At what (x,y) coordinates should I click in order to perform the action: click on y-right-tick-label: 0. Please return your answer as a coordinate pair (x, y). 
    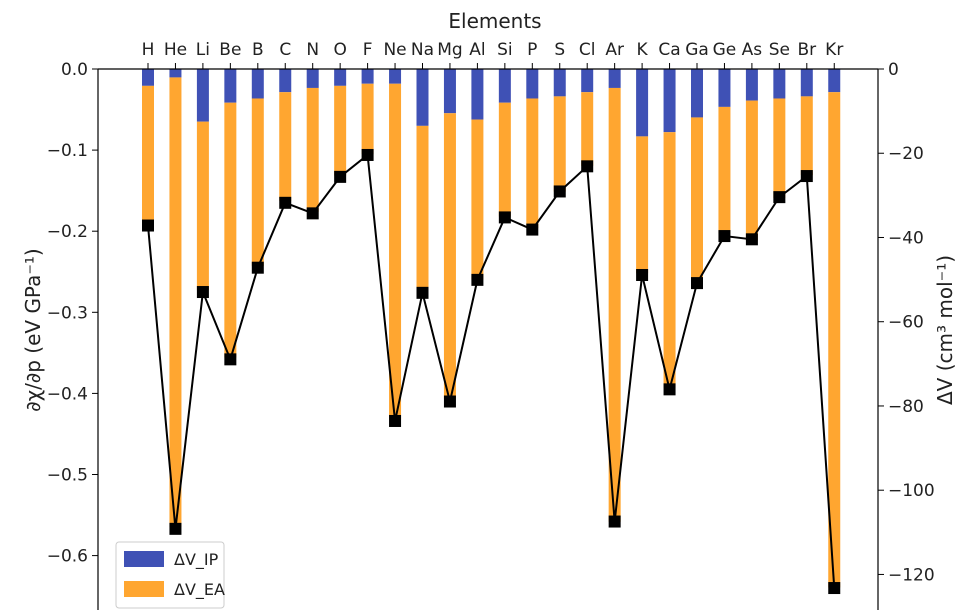
    Looking at the image, I should click on (893, 70).